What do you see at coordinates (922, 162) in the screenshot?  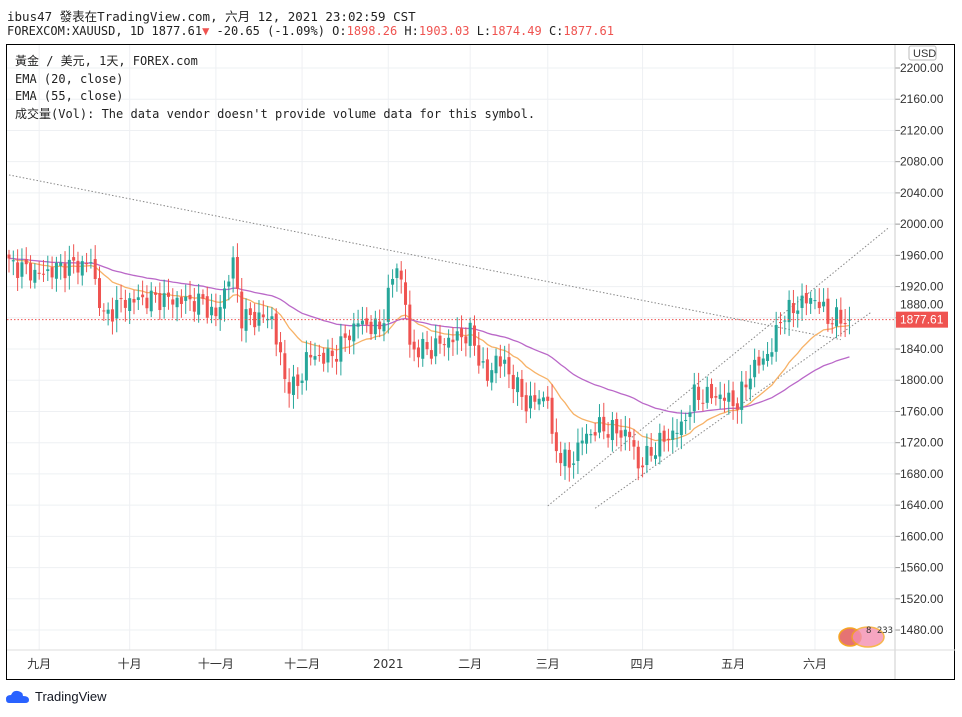 I see `y-tick-label: 2080.00` at bounding box center [922, 162].